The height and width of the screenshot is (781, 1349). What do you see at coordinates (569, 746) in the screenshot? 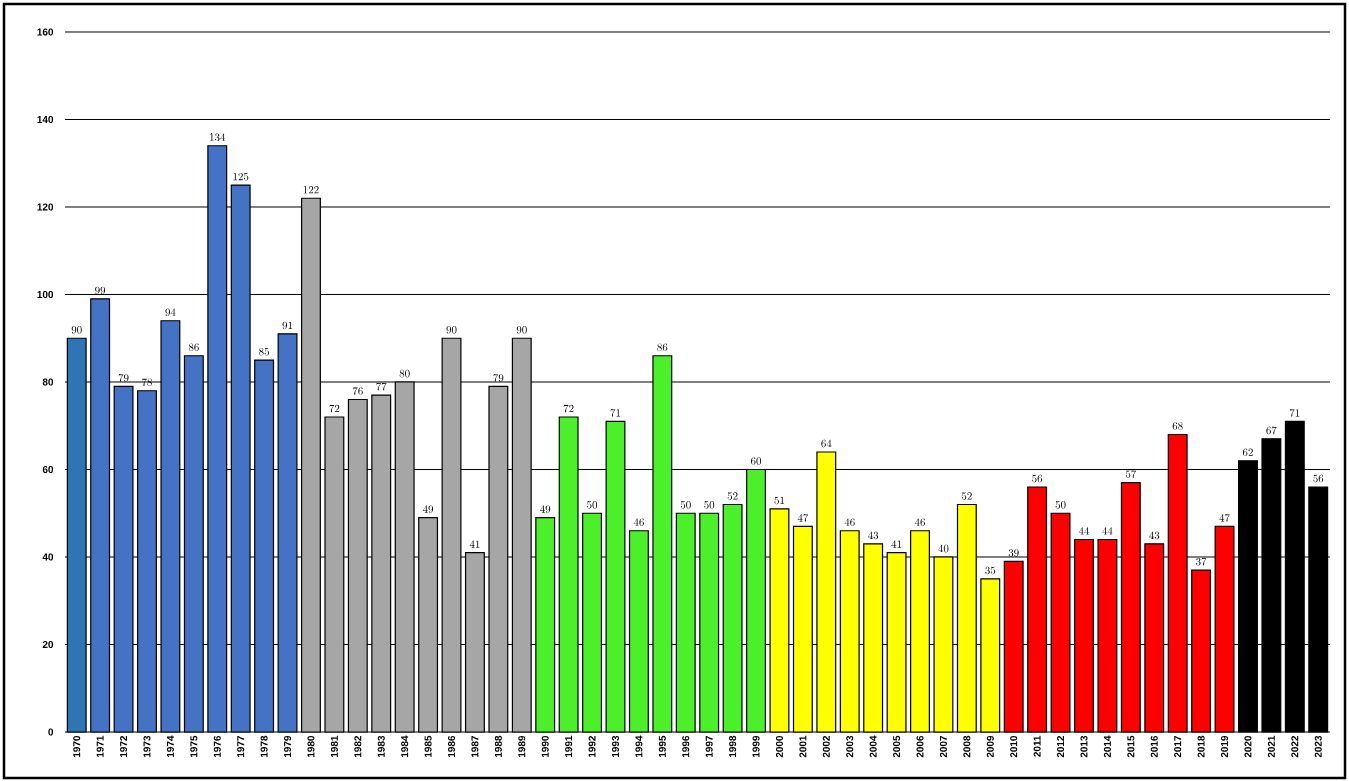
I see `x-tick-label: 1991` at bounding box center [569, 746].